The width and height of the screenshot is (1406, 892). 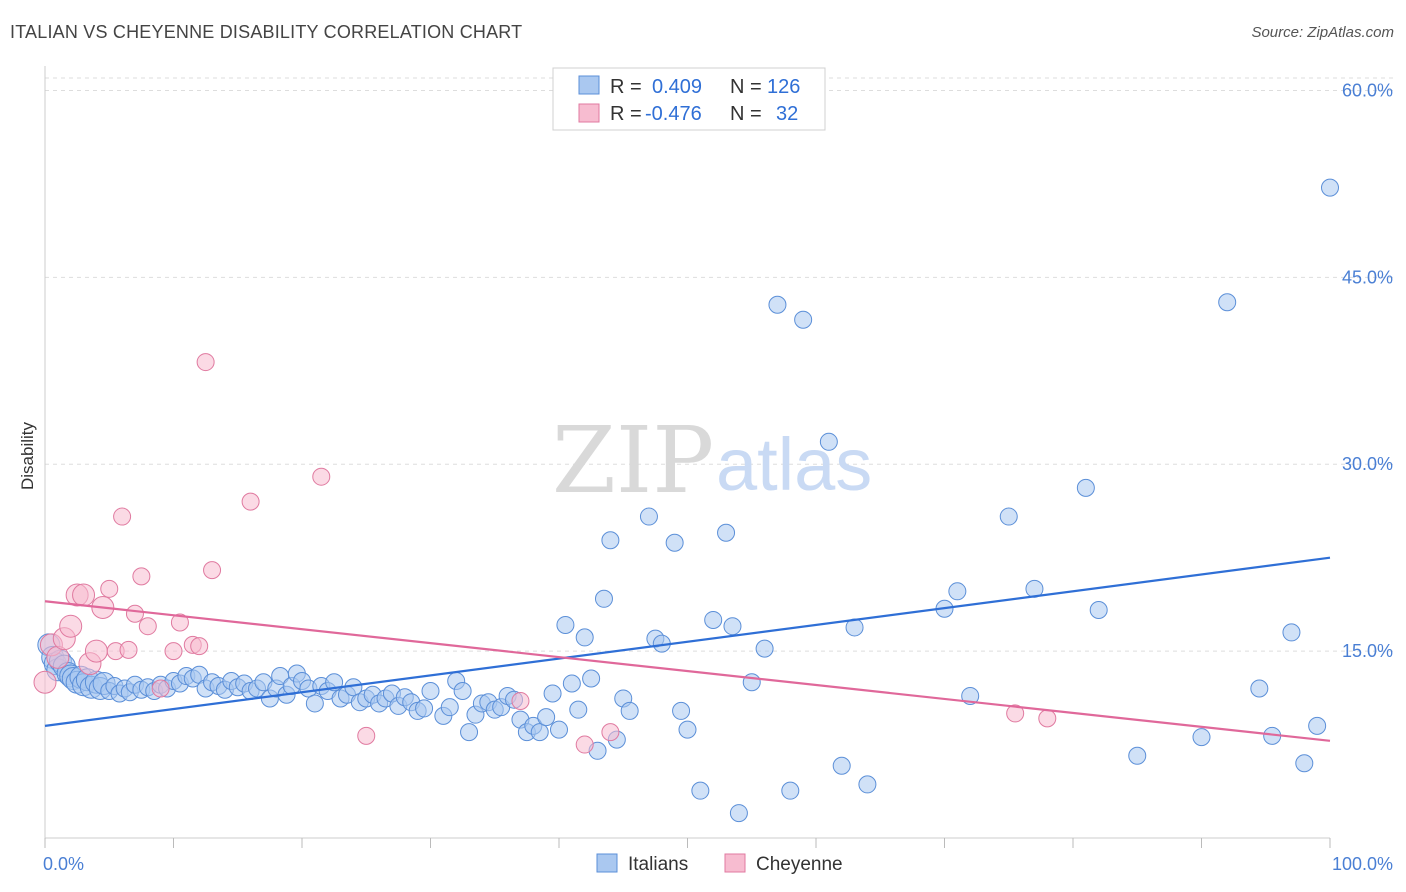 I want to click on legend-n-label-italians: N =, so click(x=746, y=87).